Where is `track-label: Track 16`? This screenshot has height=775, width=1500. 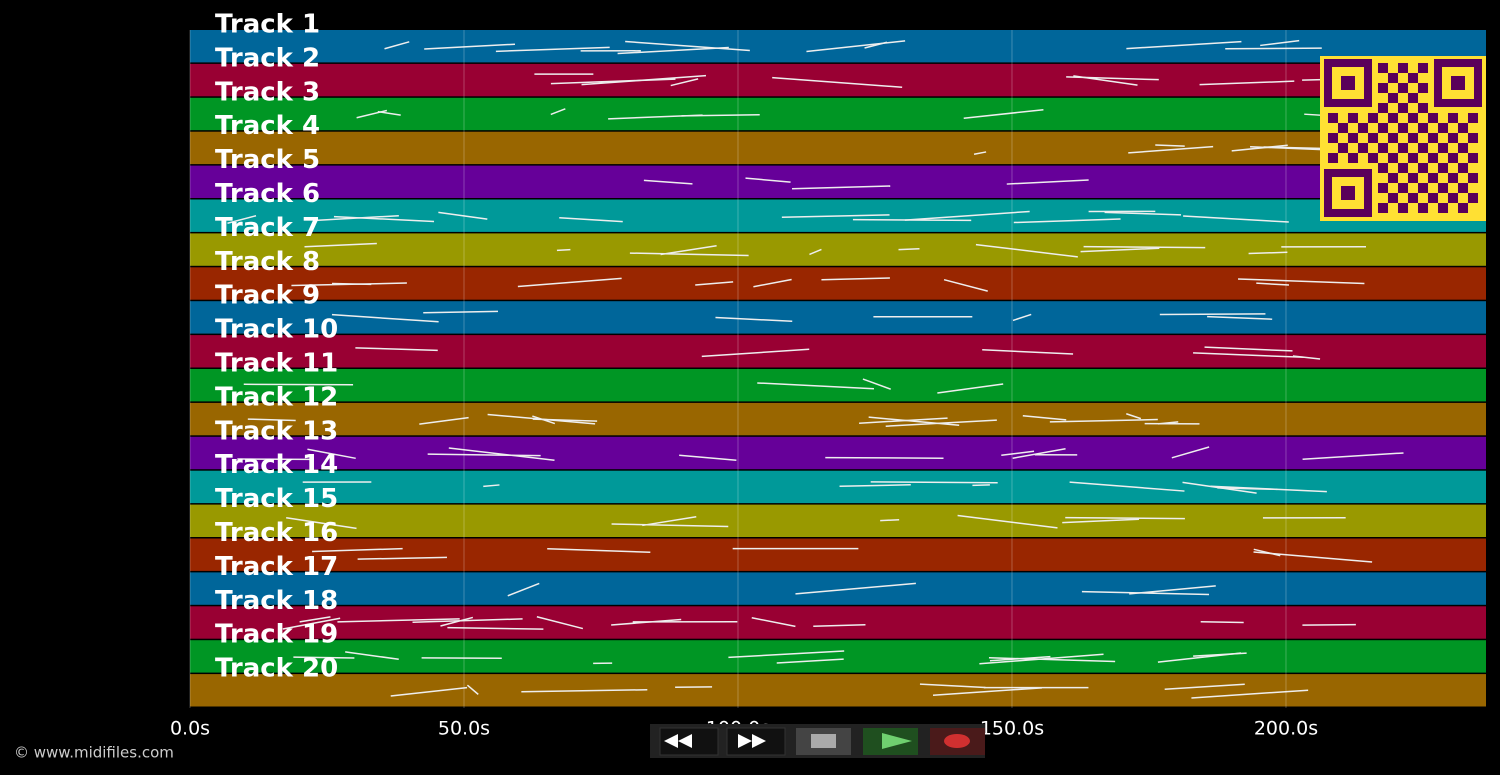 track-label: Track 16 is located at coordinates (276, 533).